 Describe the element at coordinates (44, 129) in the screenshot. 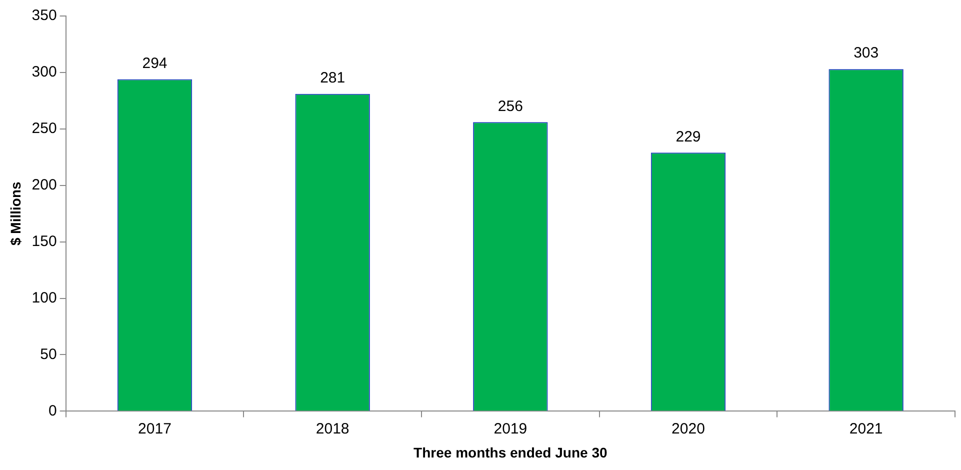

I see `y-tick-label: 250` at that location.